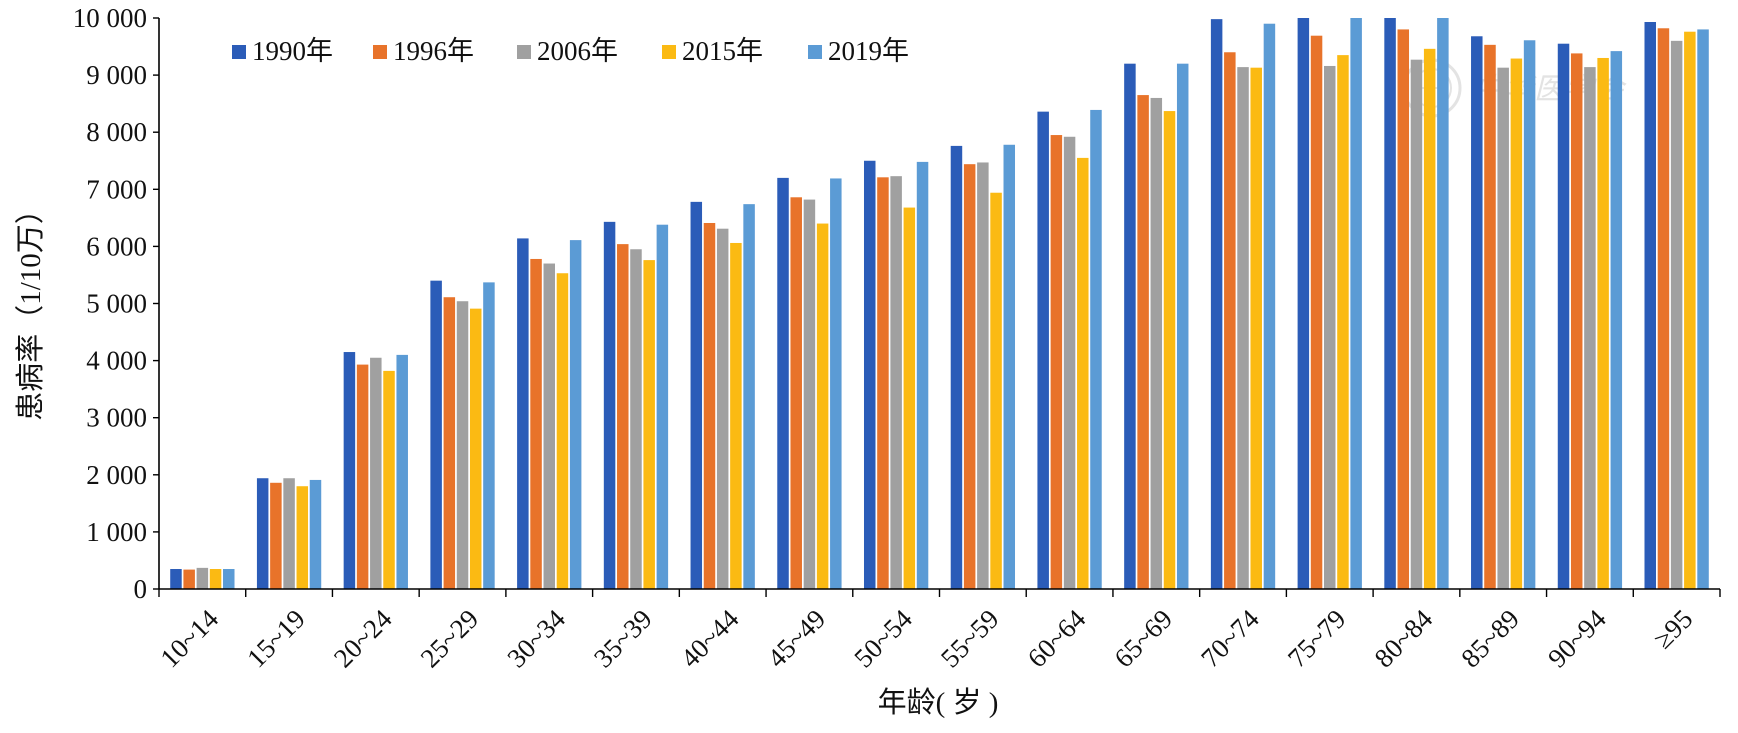 The image size is (1738, 733). What do you see at coordinates (475, 448) in the screenshot?
I see `bar-25~29-2015年` at bounding box center [475, 448].